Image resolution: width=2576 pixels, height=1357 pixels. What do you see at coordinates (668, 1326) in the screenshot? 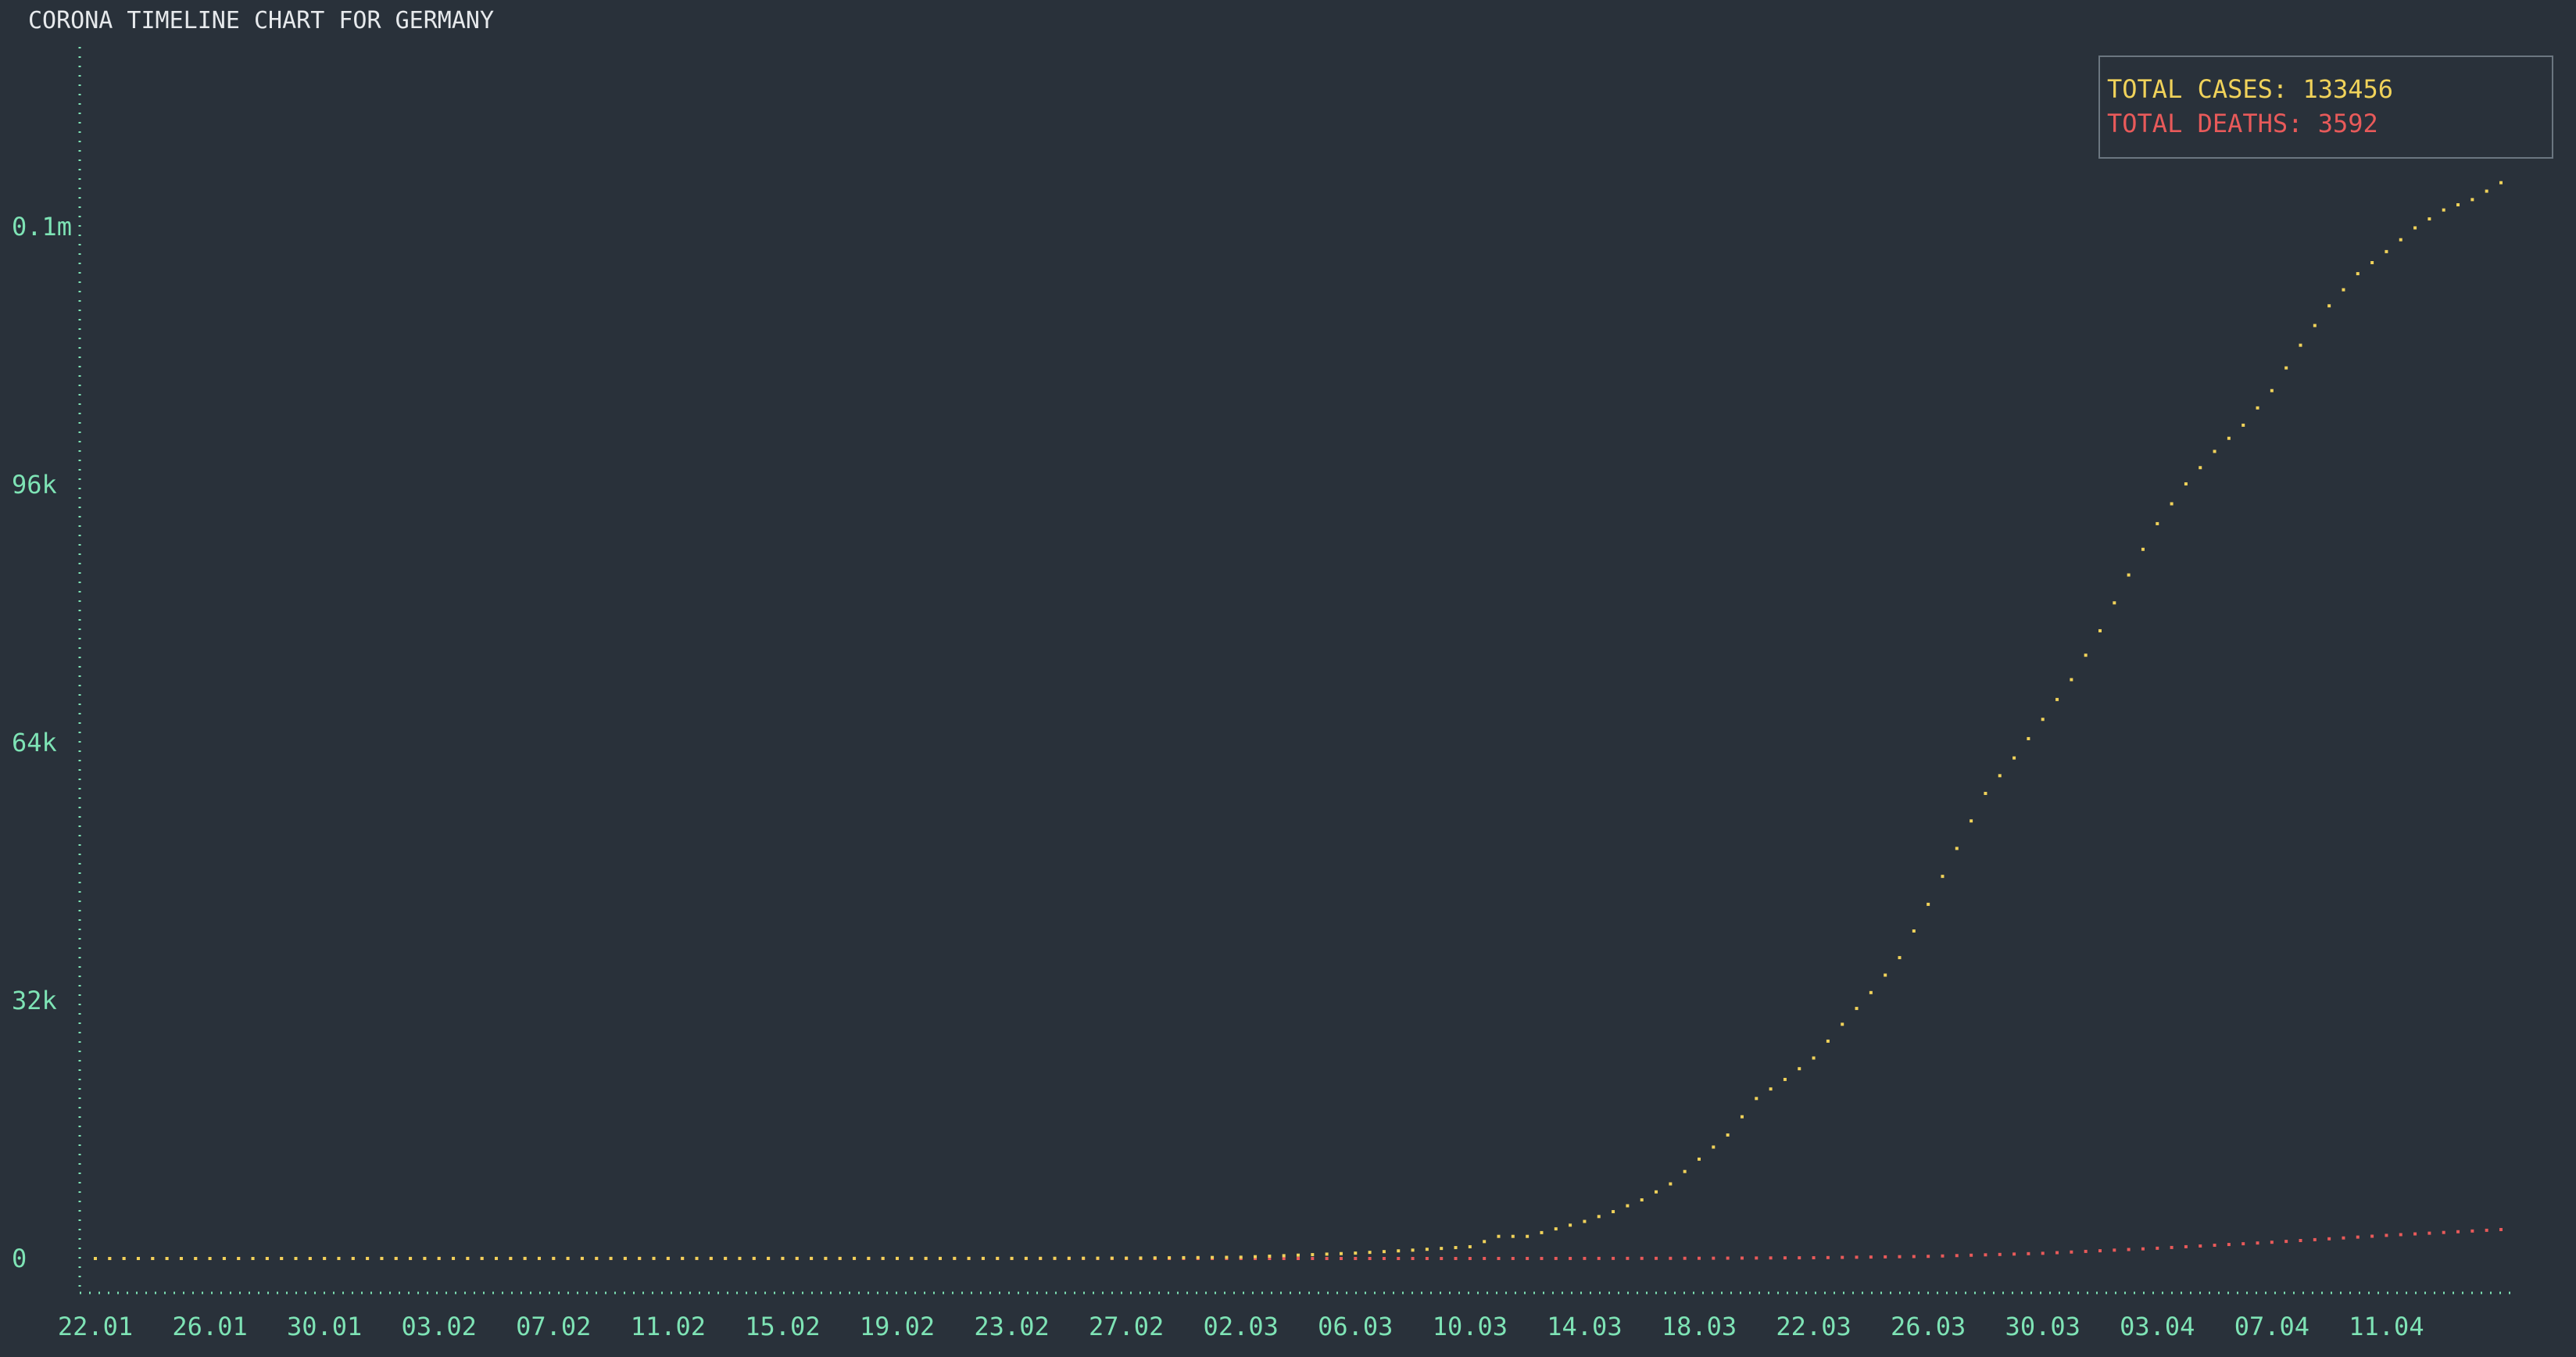
I see `x-tick-5: 11.02` at bounding box center [668, 1326].